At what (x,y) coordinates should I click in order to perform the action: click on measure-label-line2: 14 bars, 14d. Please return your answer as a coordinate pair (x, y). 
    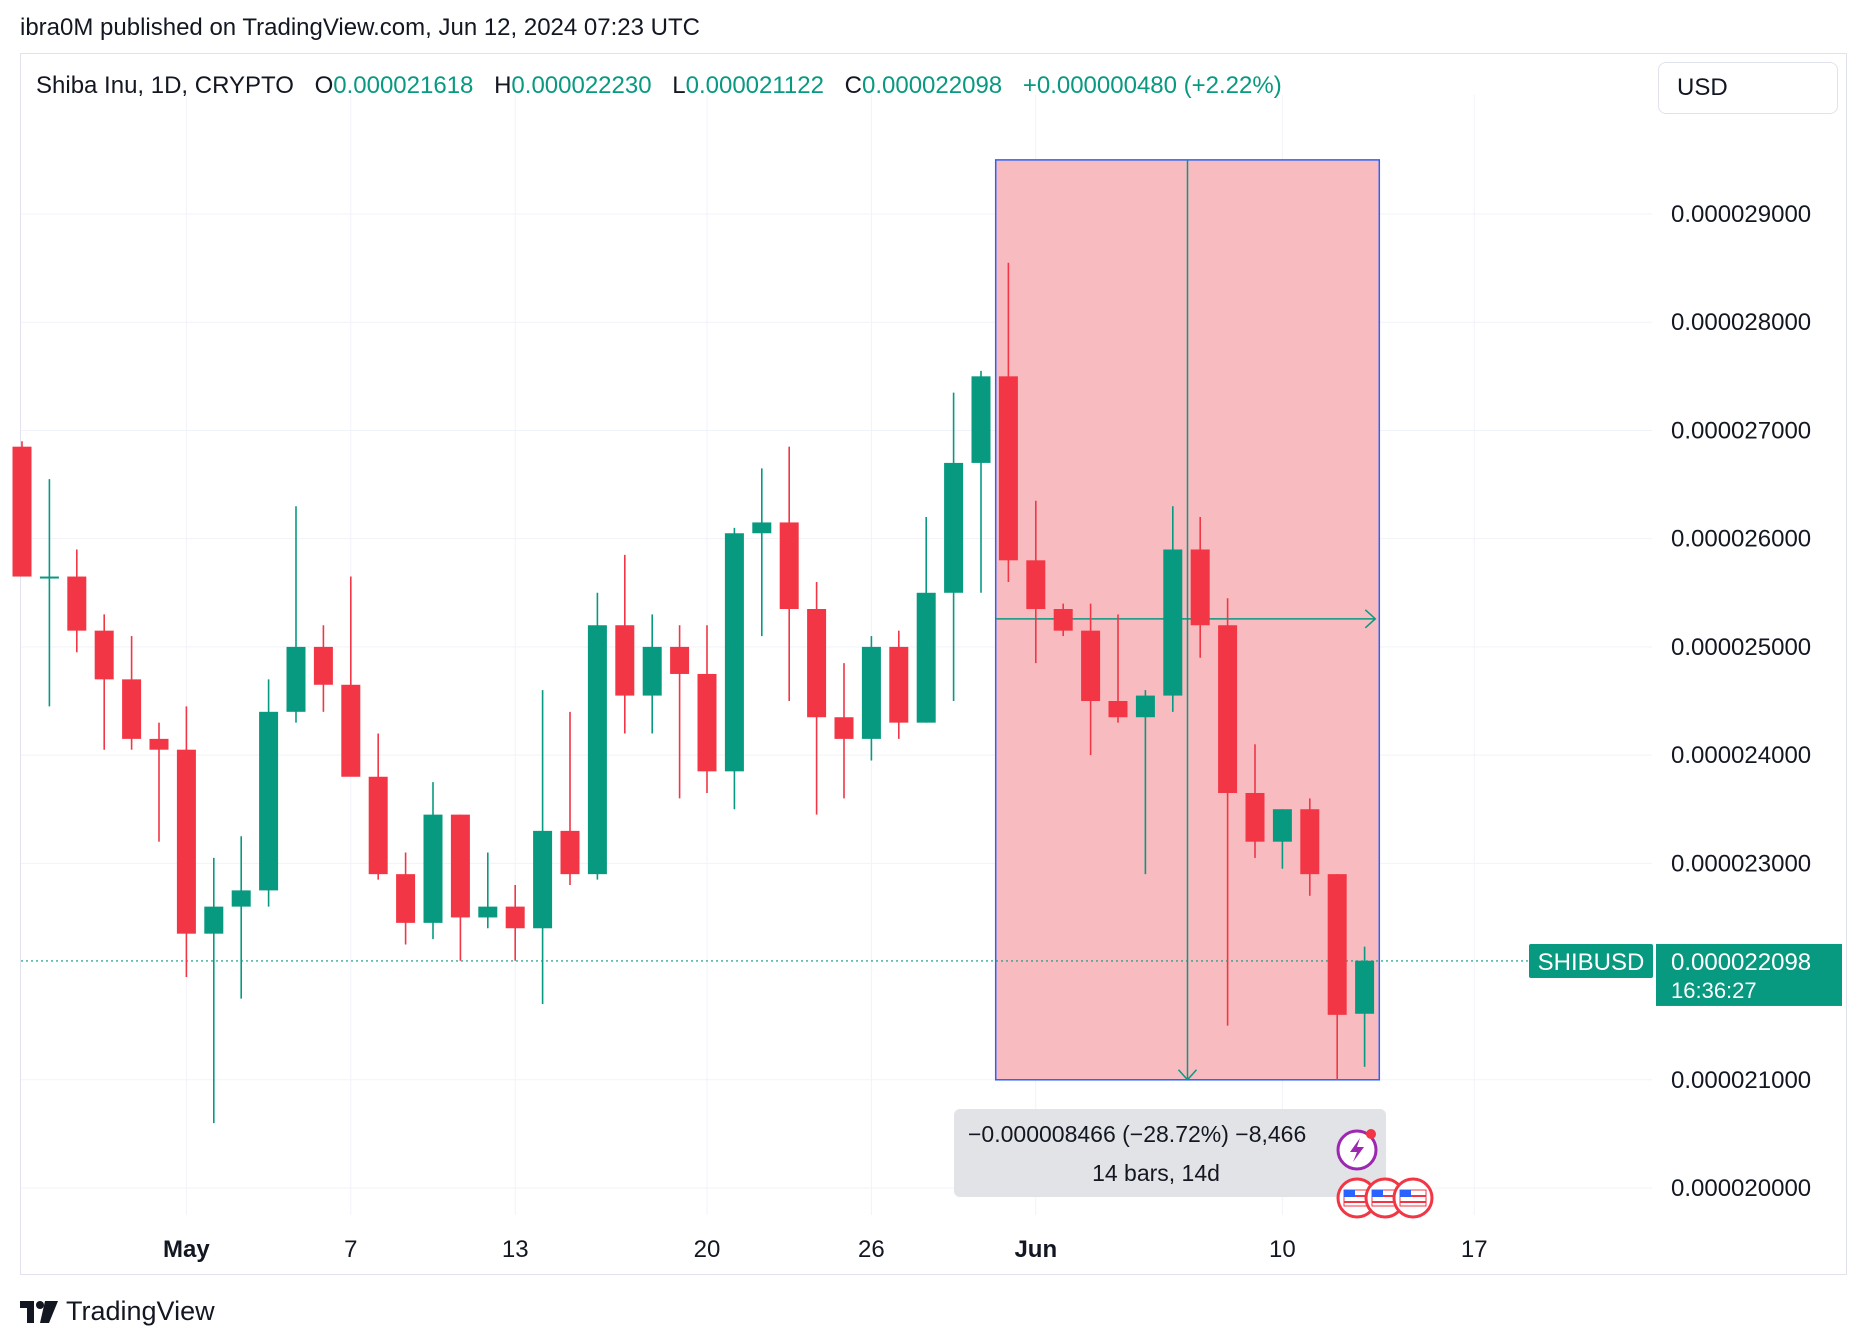
    Looking at the image, I should click on (1156, 1173).